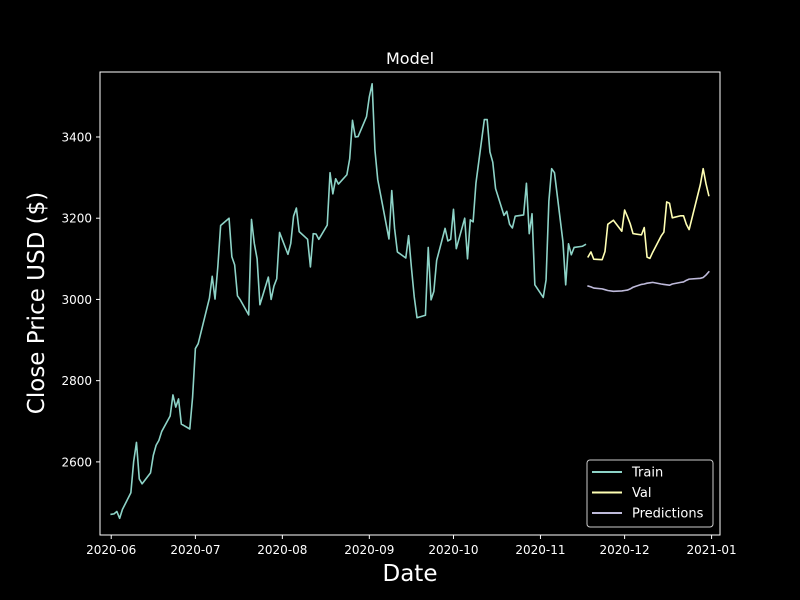 The image size is (800, 600). Describe the element at coordinates (76, 381) in the screenshot. I see `y-tick-label: 2800` at that location.